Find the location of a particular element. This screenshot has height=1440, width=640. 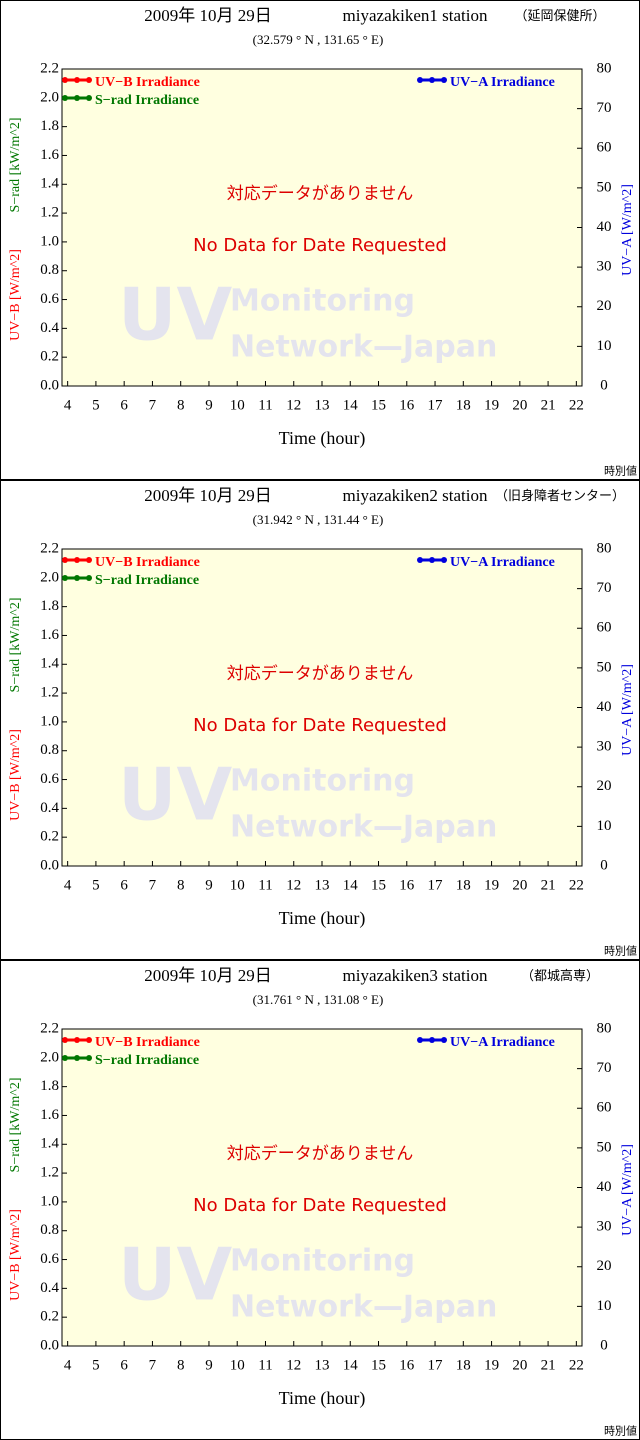

legend-label: S−rad Irradiance is located at coordinates (147, 100).